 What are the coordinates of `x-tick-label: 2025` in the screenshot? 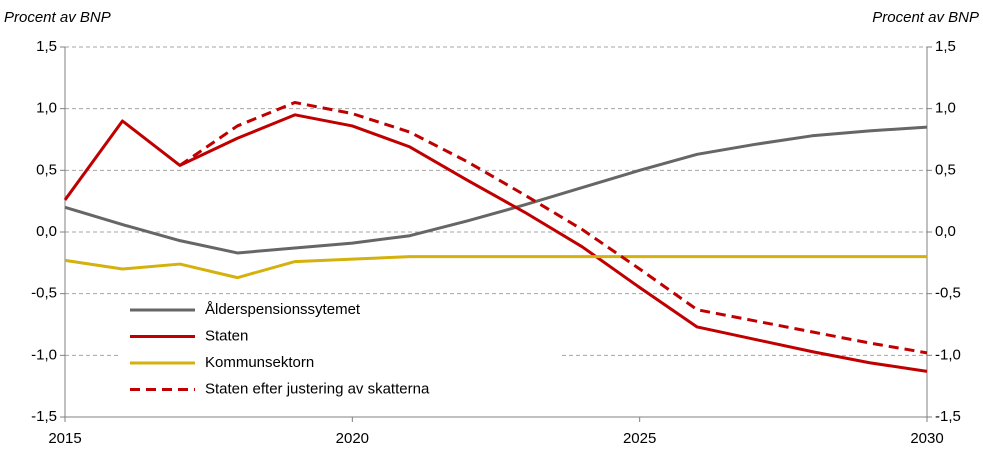 It's located at (639, 438).